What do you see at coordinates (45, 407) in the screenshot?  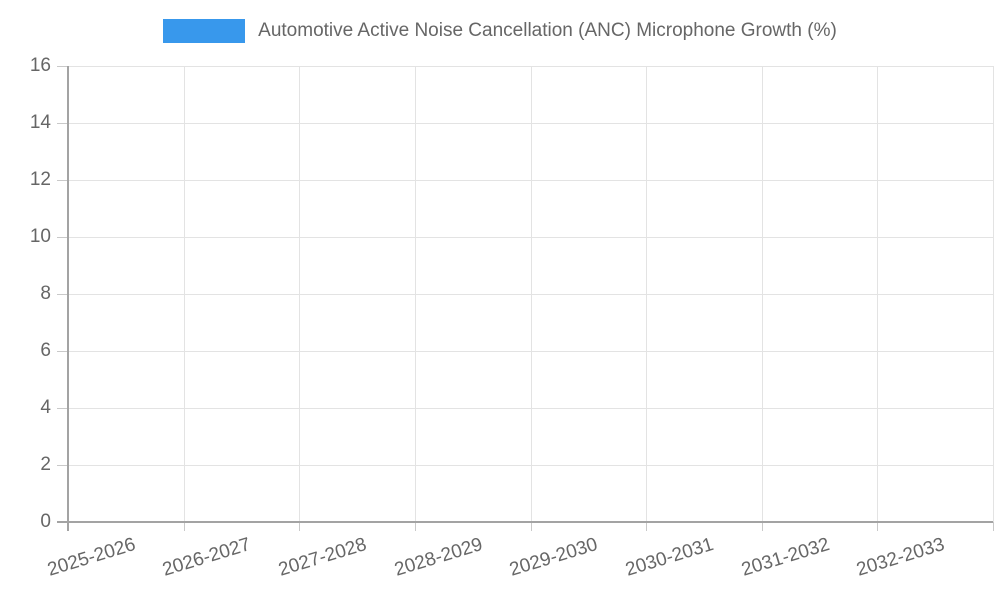 I see `y-axis-tick-label: 4` at bounding box center [45, 407].